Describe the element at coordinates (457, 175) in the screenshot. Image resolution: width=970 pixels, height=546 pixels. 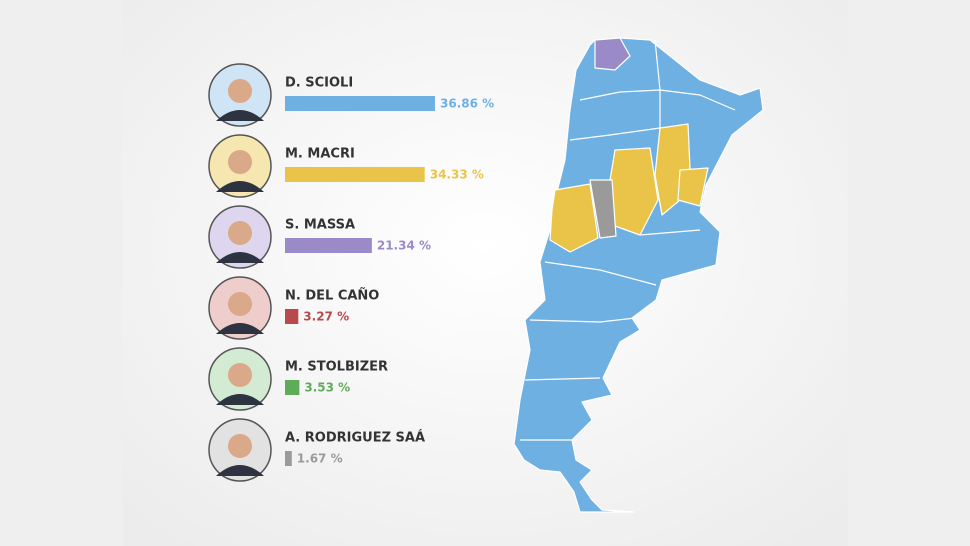
I see `value-label: 34.33 %` at that location.